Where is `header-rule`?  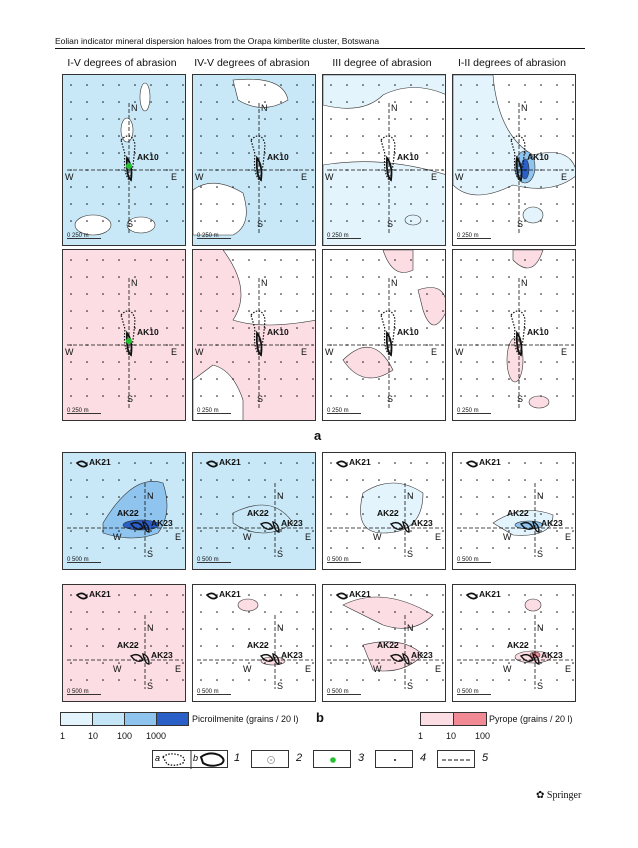 header-rule is located at coordinates (320, 48).